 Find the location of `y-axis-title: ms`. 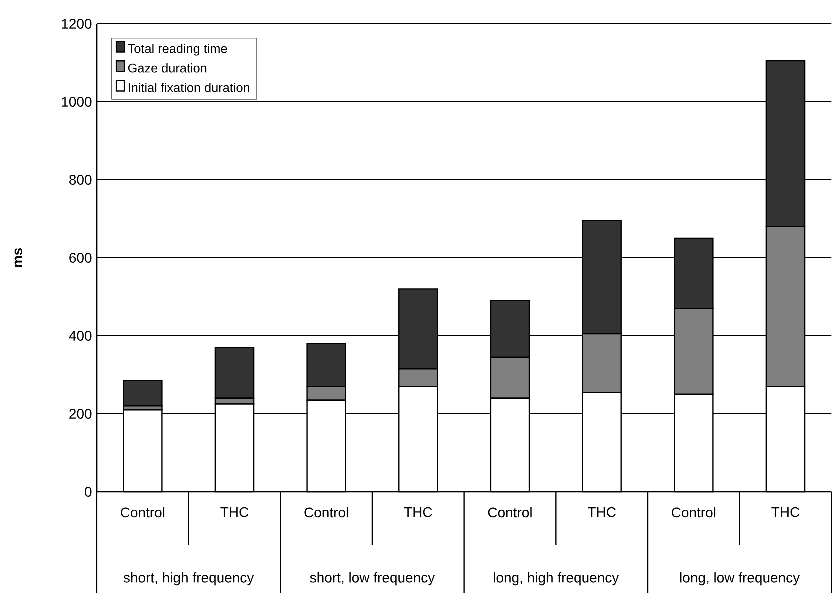

y-axis-title: ms is located at coordinates (18, 258).